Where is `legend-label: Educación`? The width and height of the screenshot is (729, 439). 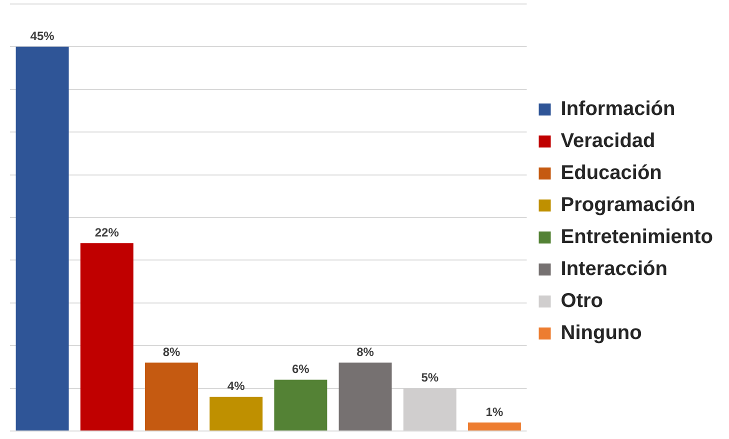
legend-label: Educación is located at coordinates (611, 173).